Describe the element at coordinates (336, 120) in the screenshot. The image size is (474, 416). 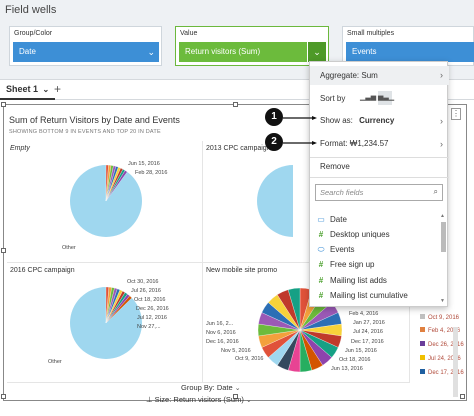
I see `show-as-label: Show as:` at that location.